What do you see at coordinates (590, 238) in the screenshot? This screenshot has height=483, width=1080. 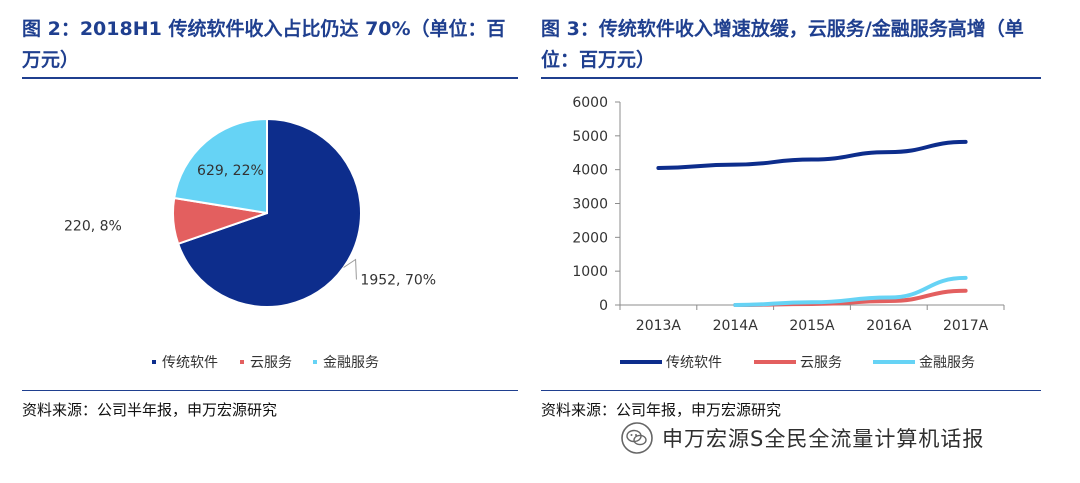 I see `y-tick-label: 2000` at bounding box center [590, 238].